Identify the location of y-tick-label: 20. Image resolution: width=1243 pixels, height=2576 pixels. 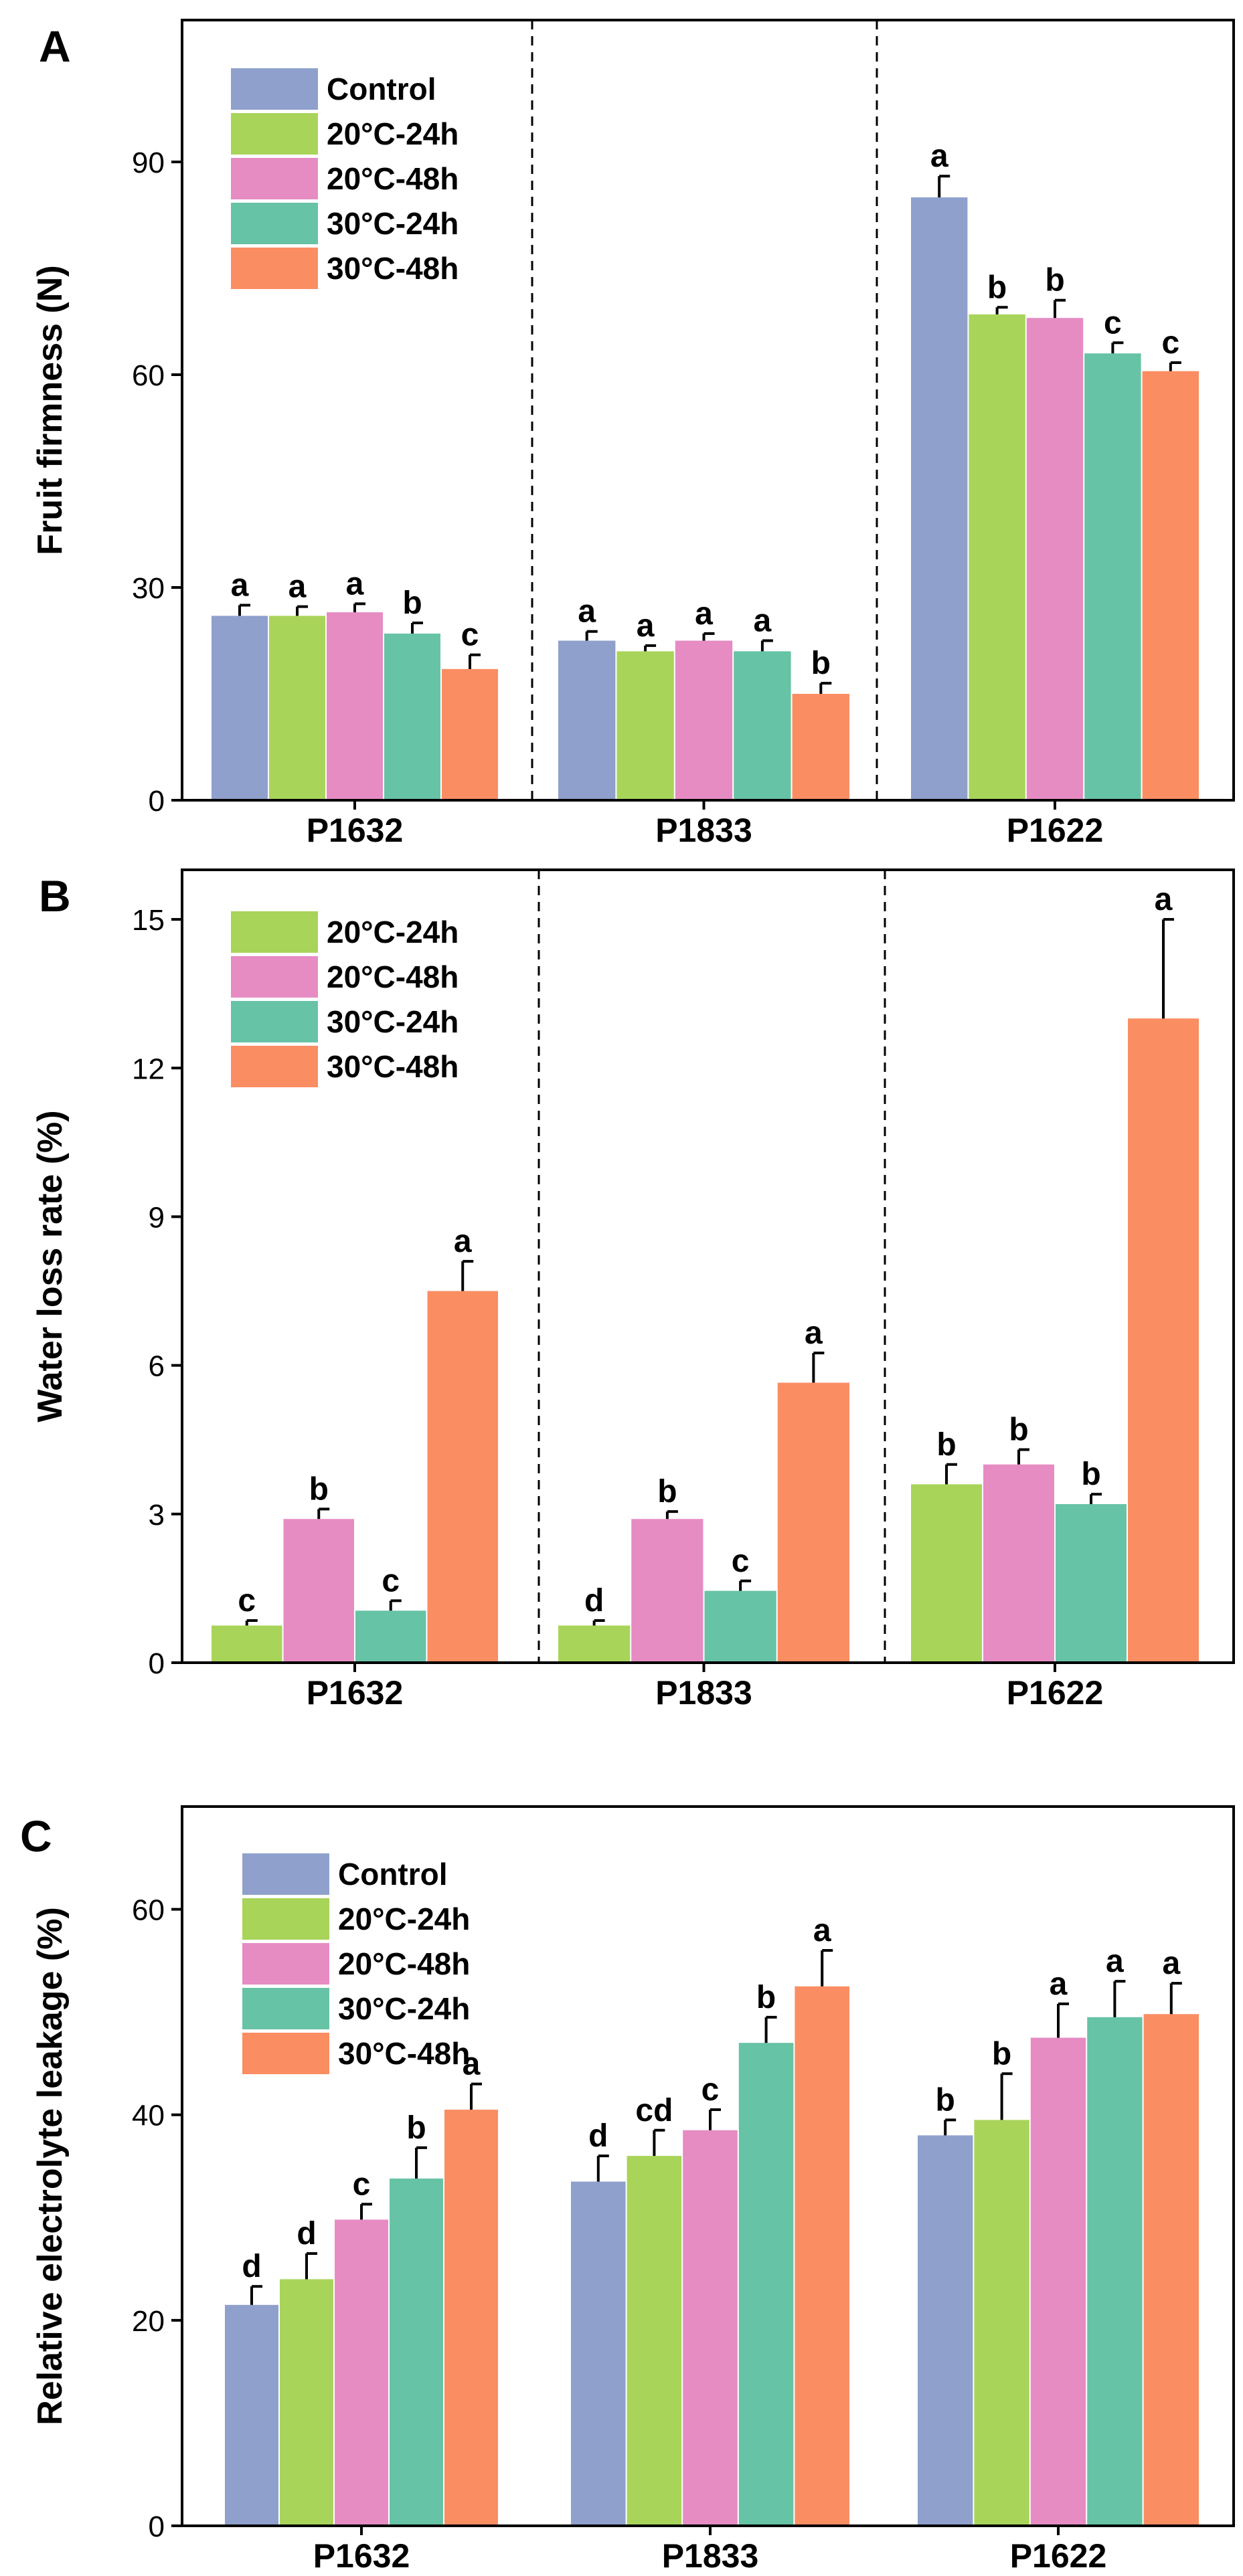
(149, 2321).